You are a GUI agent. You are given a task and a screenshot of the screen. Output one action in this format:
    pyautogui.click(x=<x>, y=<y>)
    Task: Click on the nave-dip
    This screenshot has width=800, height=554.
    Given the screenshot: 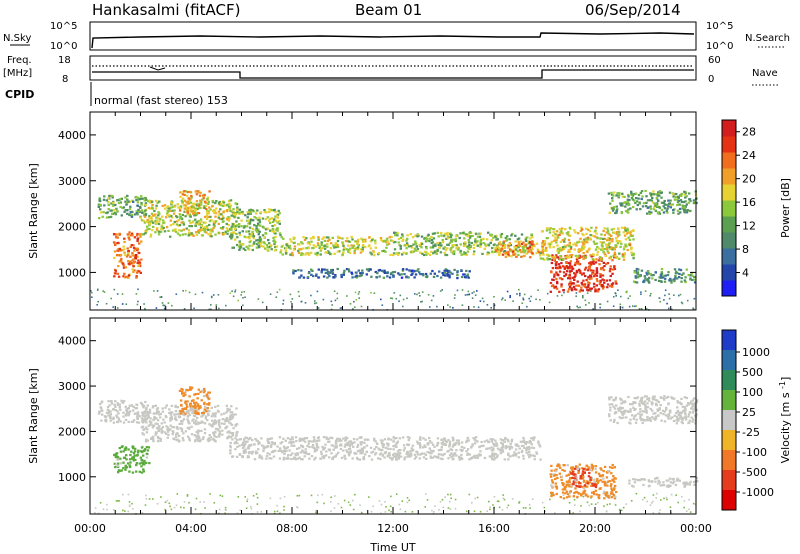 What is the action you would take?
    pyautogui.click(x=157, y=68)
    